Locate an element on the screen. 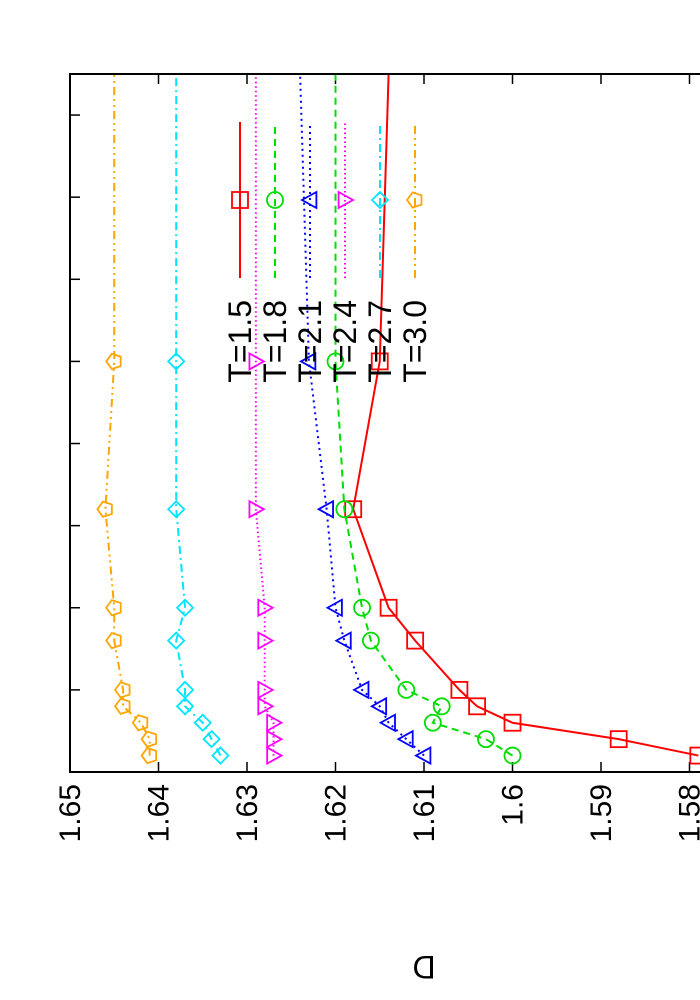 This screenshot has width=700, height=1000. y-tick-label: 1.58 is located at coordinates (687, 813).